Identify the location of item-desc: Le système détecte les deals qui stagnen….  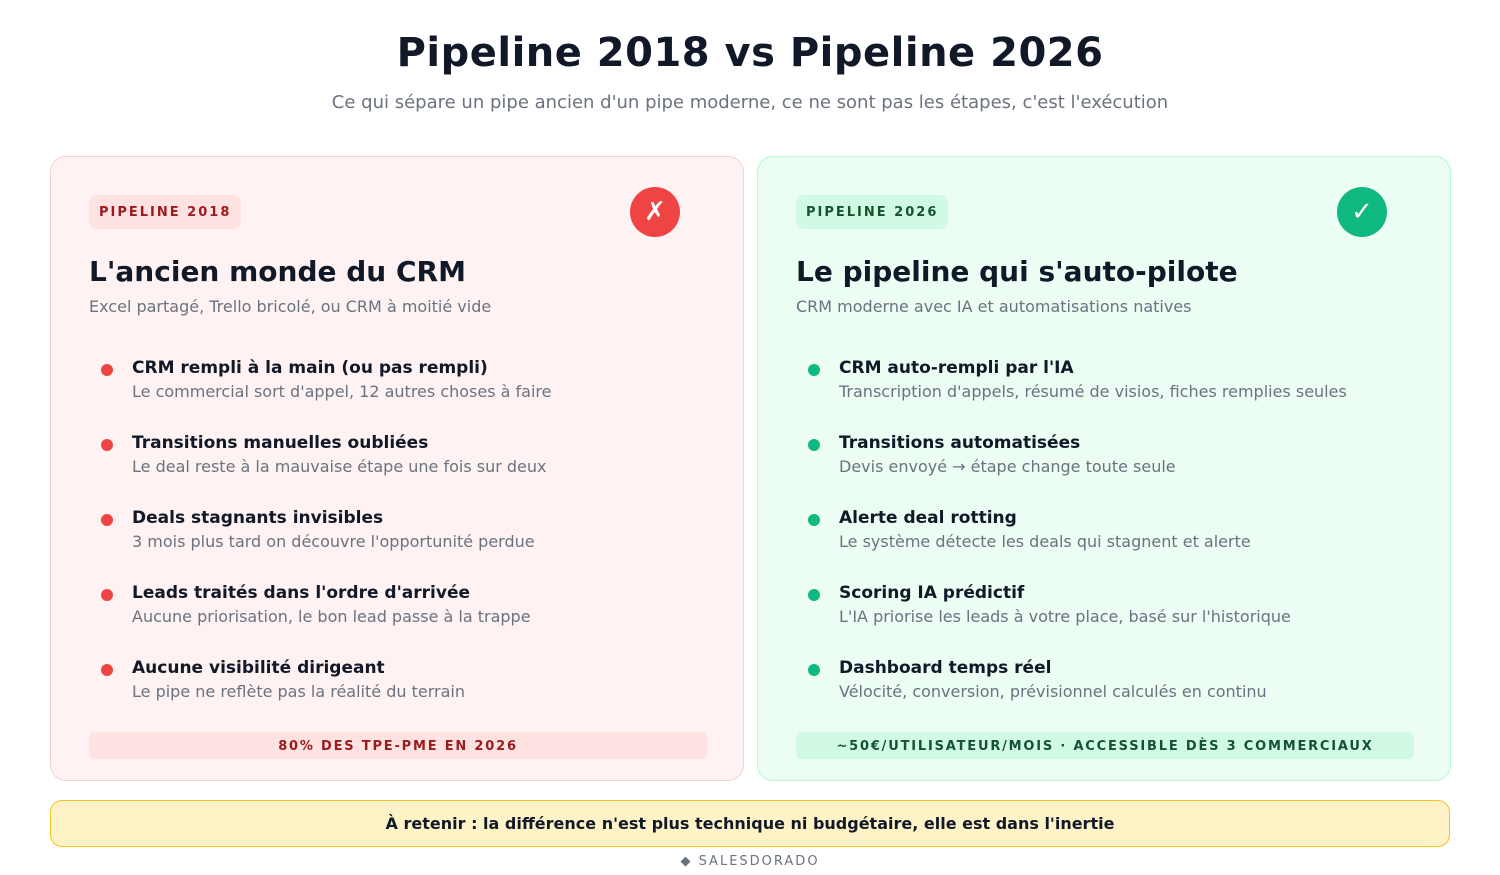
(1045, 541).